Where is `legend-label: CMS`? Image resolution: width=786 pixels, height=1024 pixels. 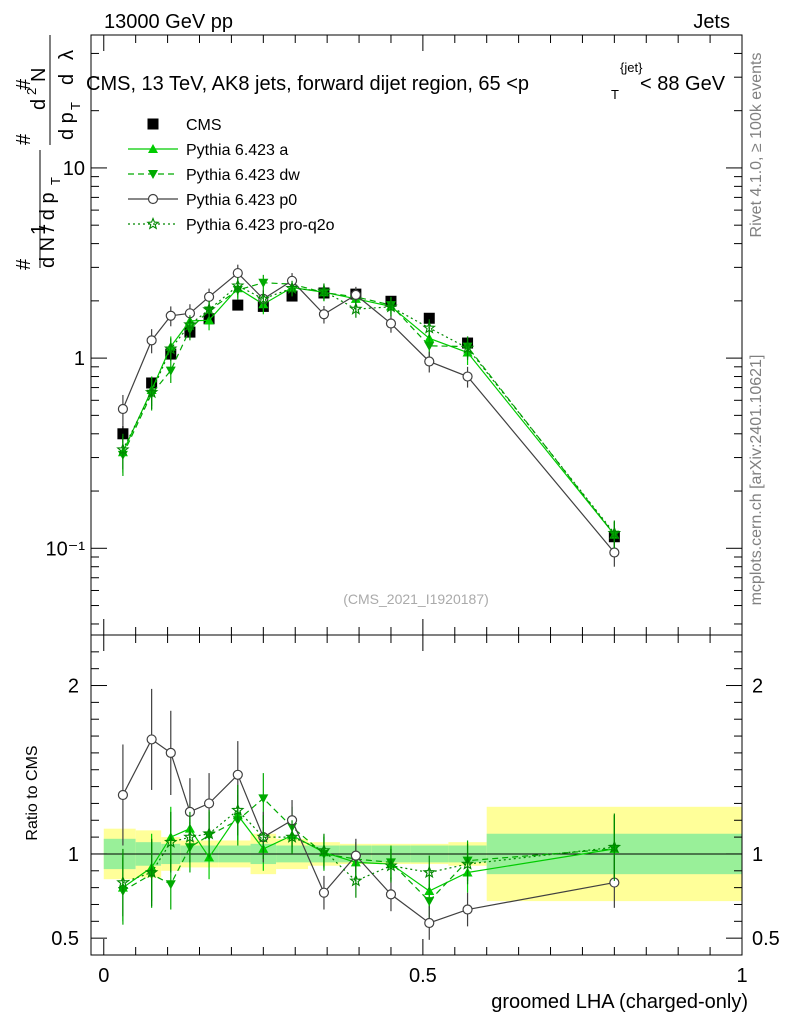 legend-label: CMS is located at coordinates (204, 125).